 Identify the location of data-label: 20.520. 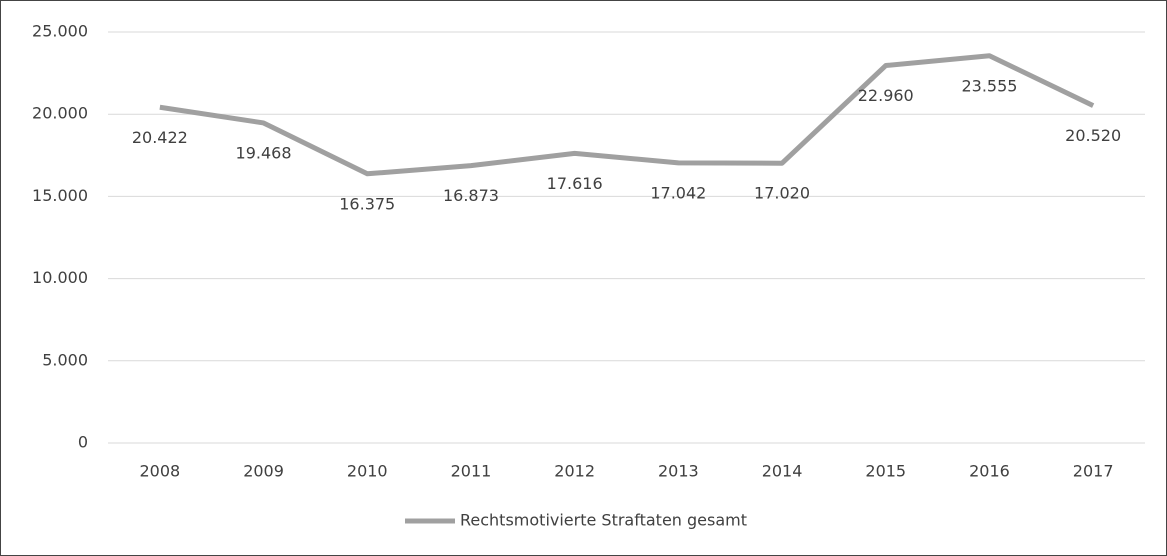
(1093, 135).